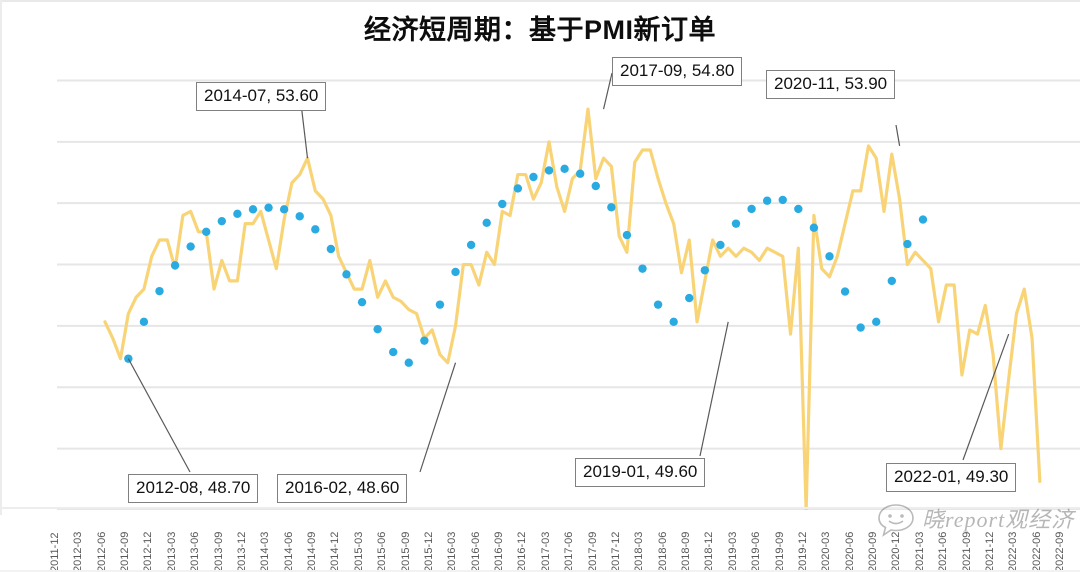  I want to click on annotation-2014-07: 2014-07, 53.60, so click(261, 96).